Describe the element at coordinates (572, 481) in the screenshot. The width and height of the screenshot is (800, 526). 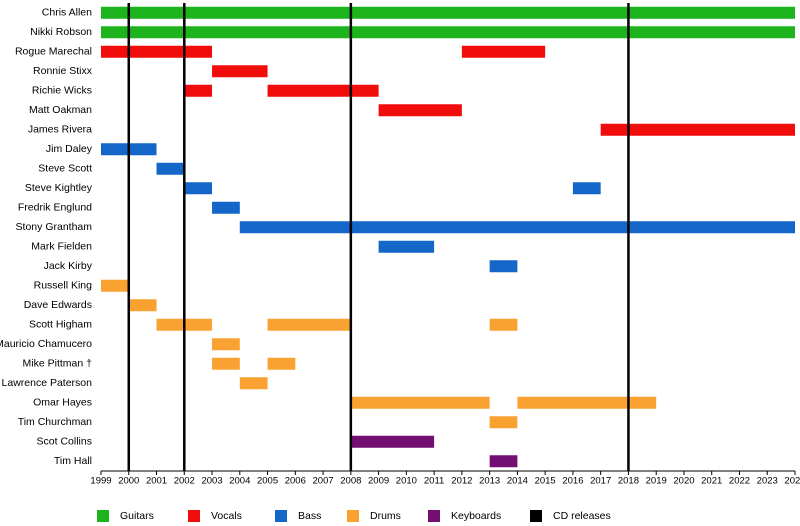
I see `x-tick-label: 2016` at that location.